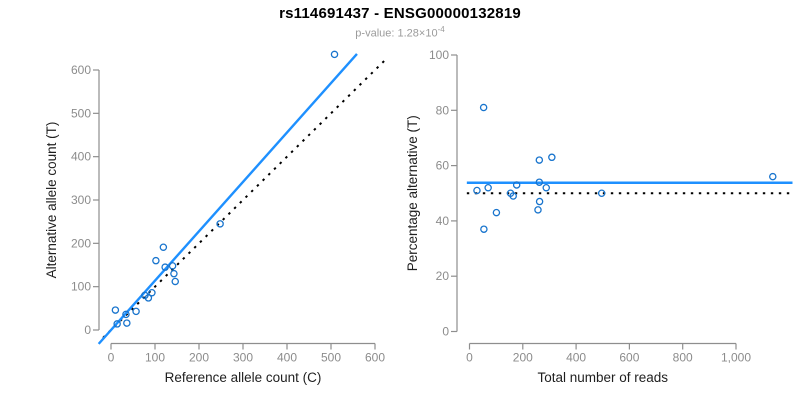 The width and height of the screenshot is (800, 400). Describe the element at coordinates (331, 358) in the screenshot. I see `x-tick-label: 500` at that location.